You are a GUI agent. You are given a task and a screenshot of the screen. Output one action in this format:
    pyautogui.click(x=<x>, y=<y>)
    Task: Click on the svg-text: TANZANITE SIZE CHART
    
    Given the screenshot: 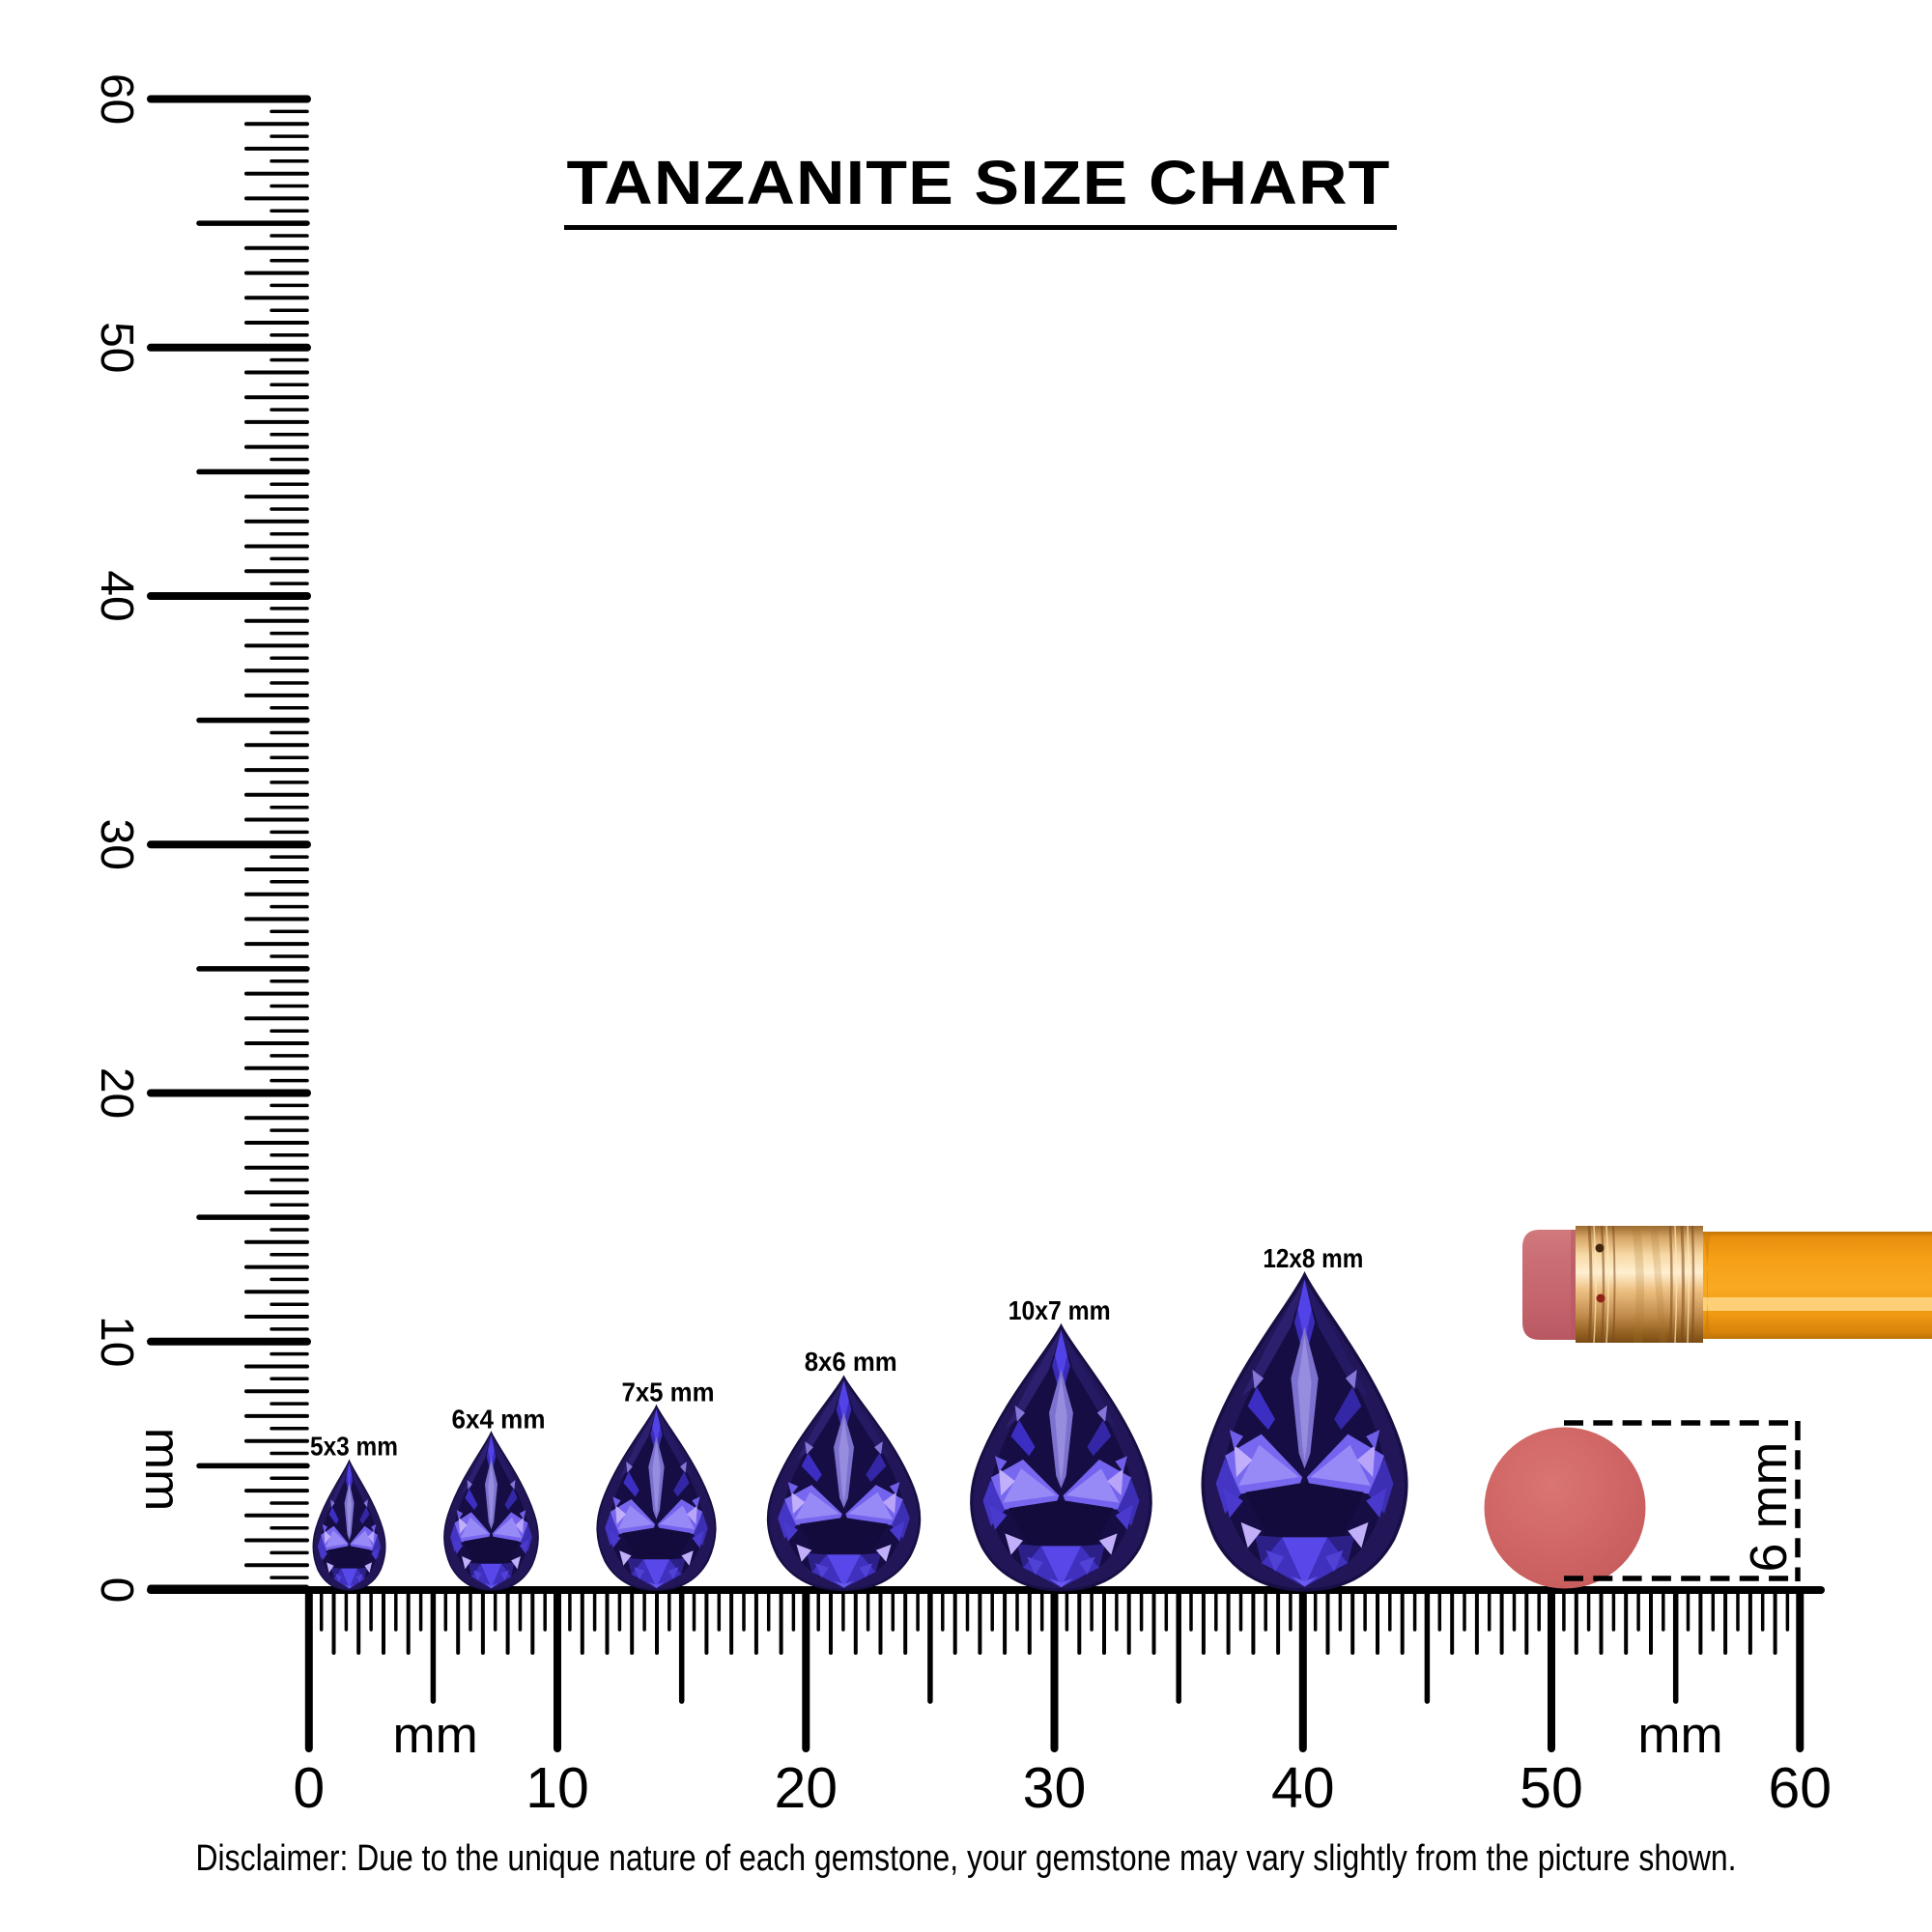 What is the action you would take?
    pyautogui.click(x=979, y=182)
    